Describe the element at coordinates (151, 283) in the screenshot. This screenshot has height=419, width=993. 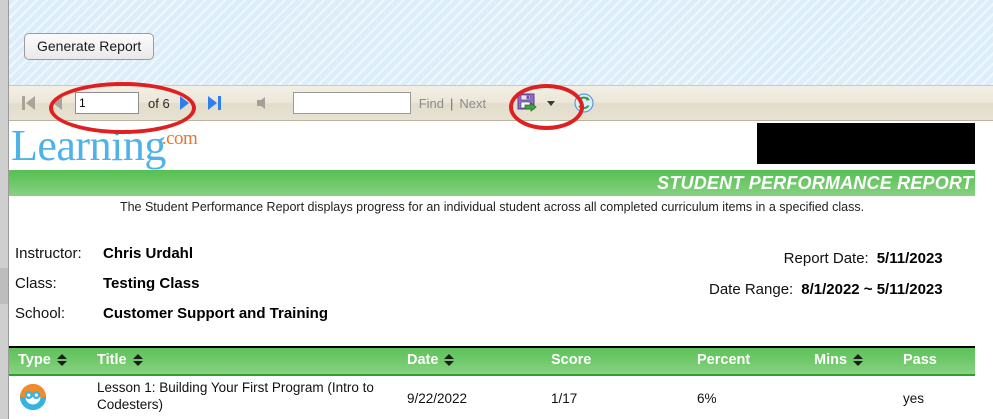
I see `class-value: Testing Class` at that location.